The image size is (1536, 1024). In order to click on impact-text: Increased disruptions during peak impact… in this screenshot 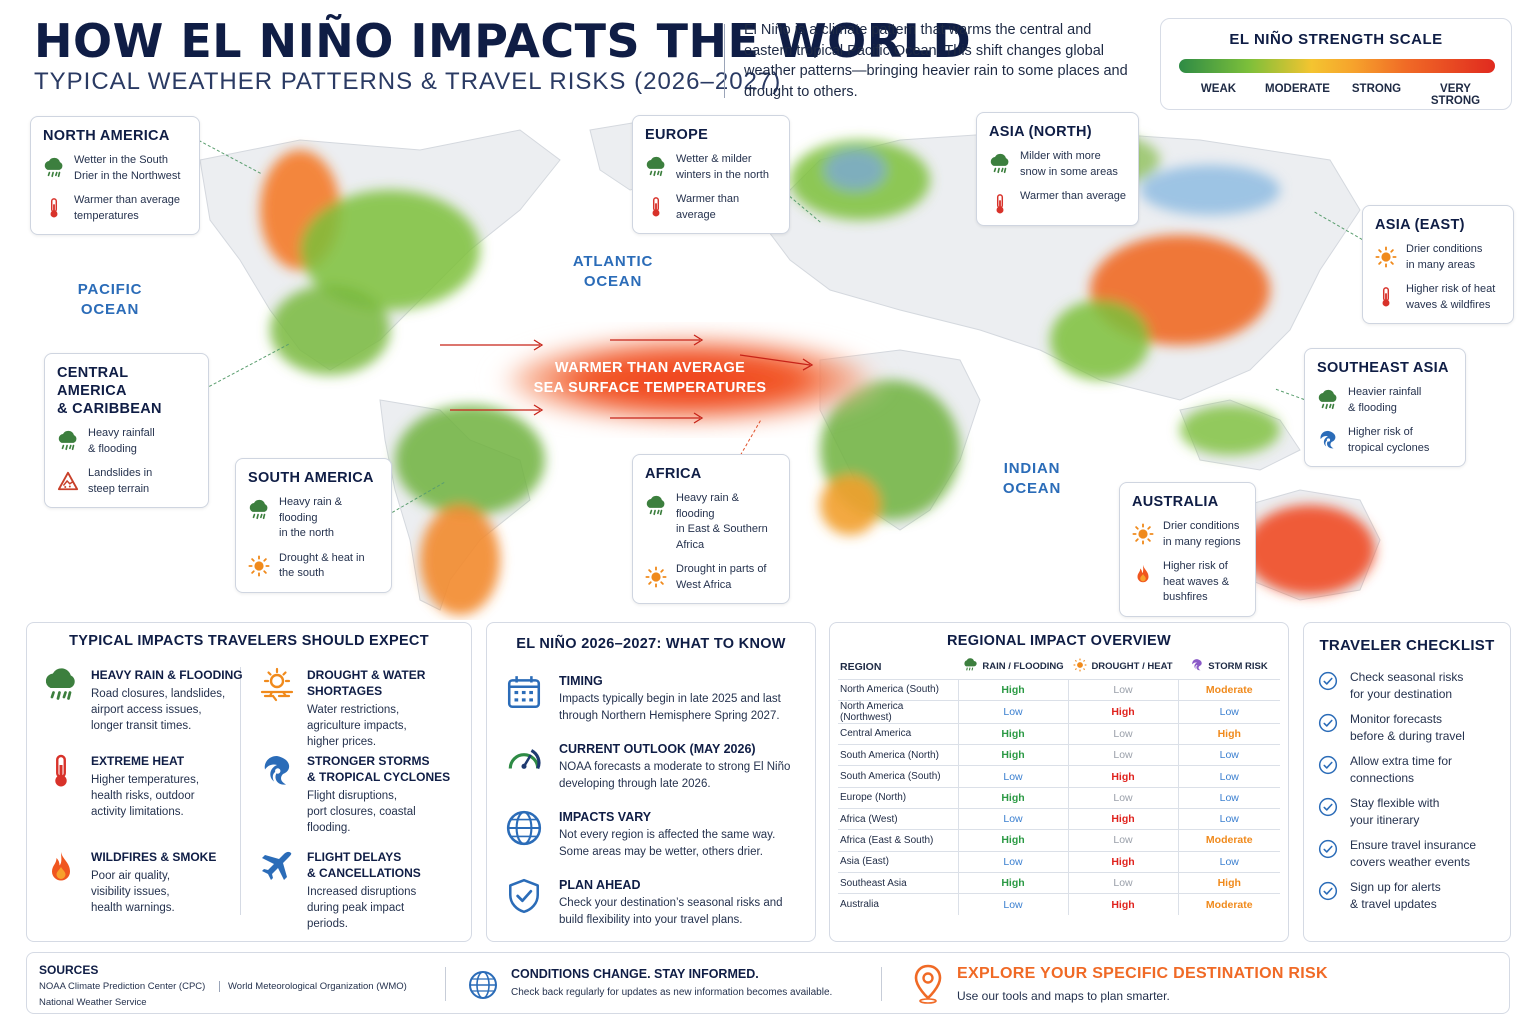, I will do `click(362, 908)`.